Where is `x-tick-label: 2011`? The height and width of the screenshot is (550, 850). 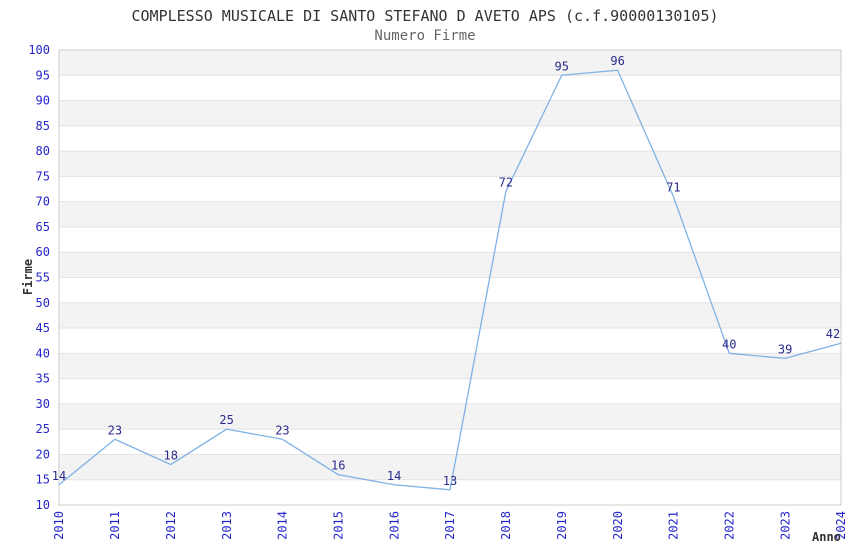 x-tick-label: 2011 is located at coordinates (115, 525).